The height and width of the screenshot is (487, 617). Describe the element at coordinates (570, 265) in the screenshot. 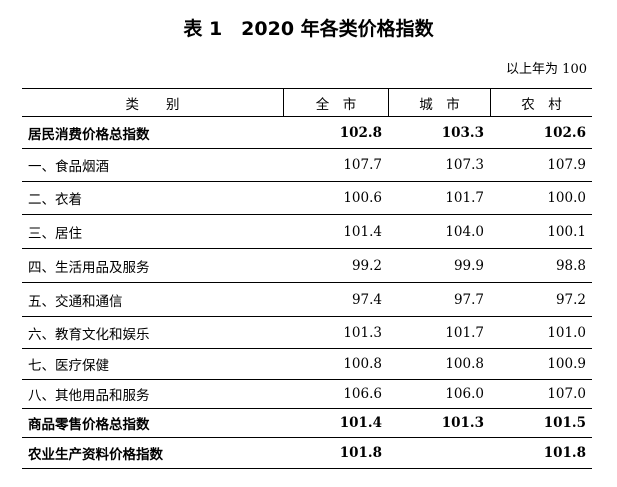

I see `index-value: 98.8` at that location.